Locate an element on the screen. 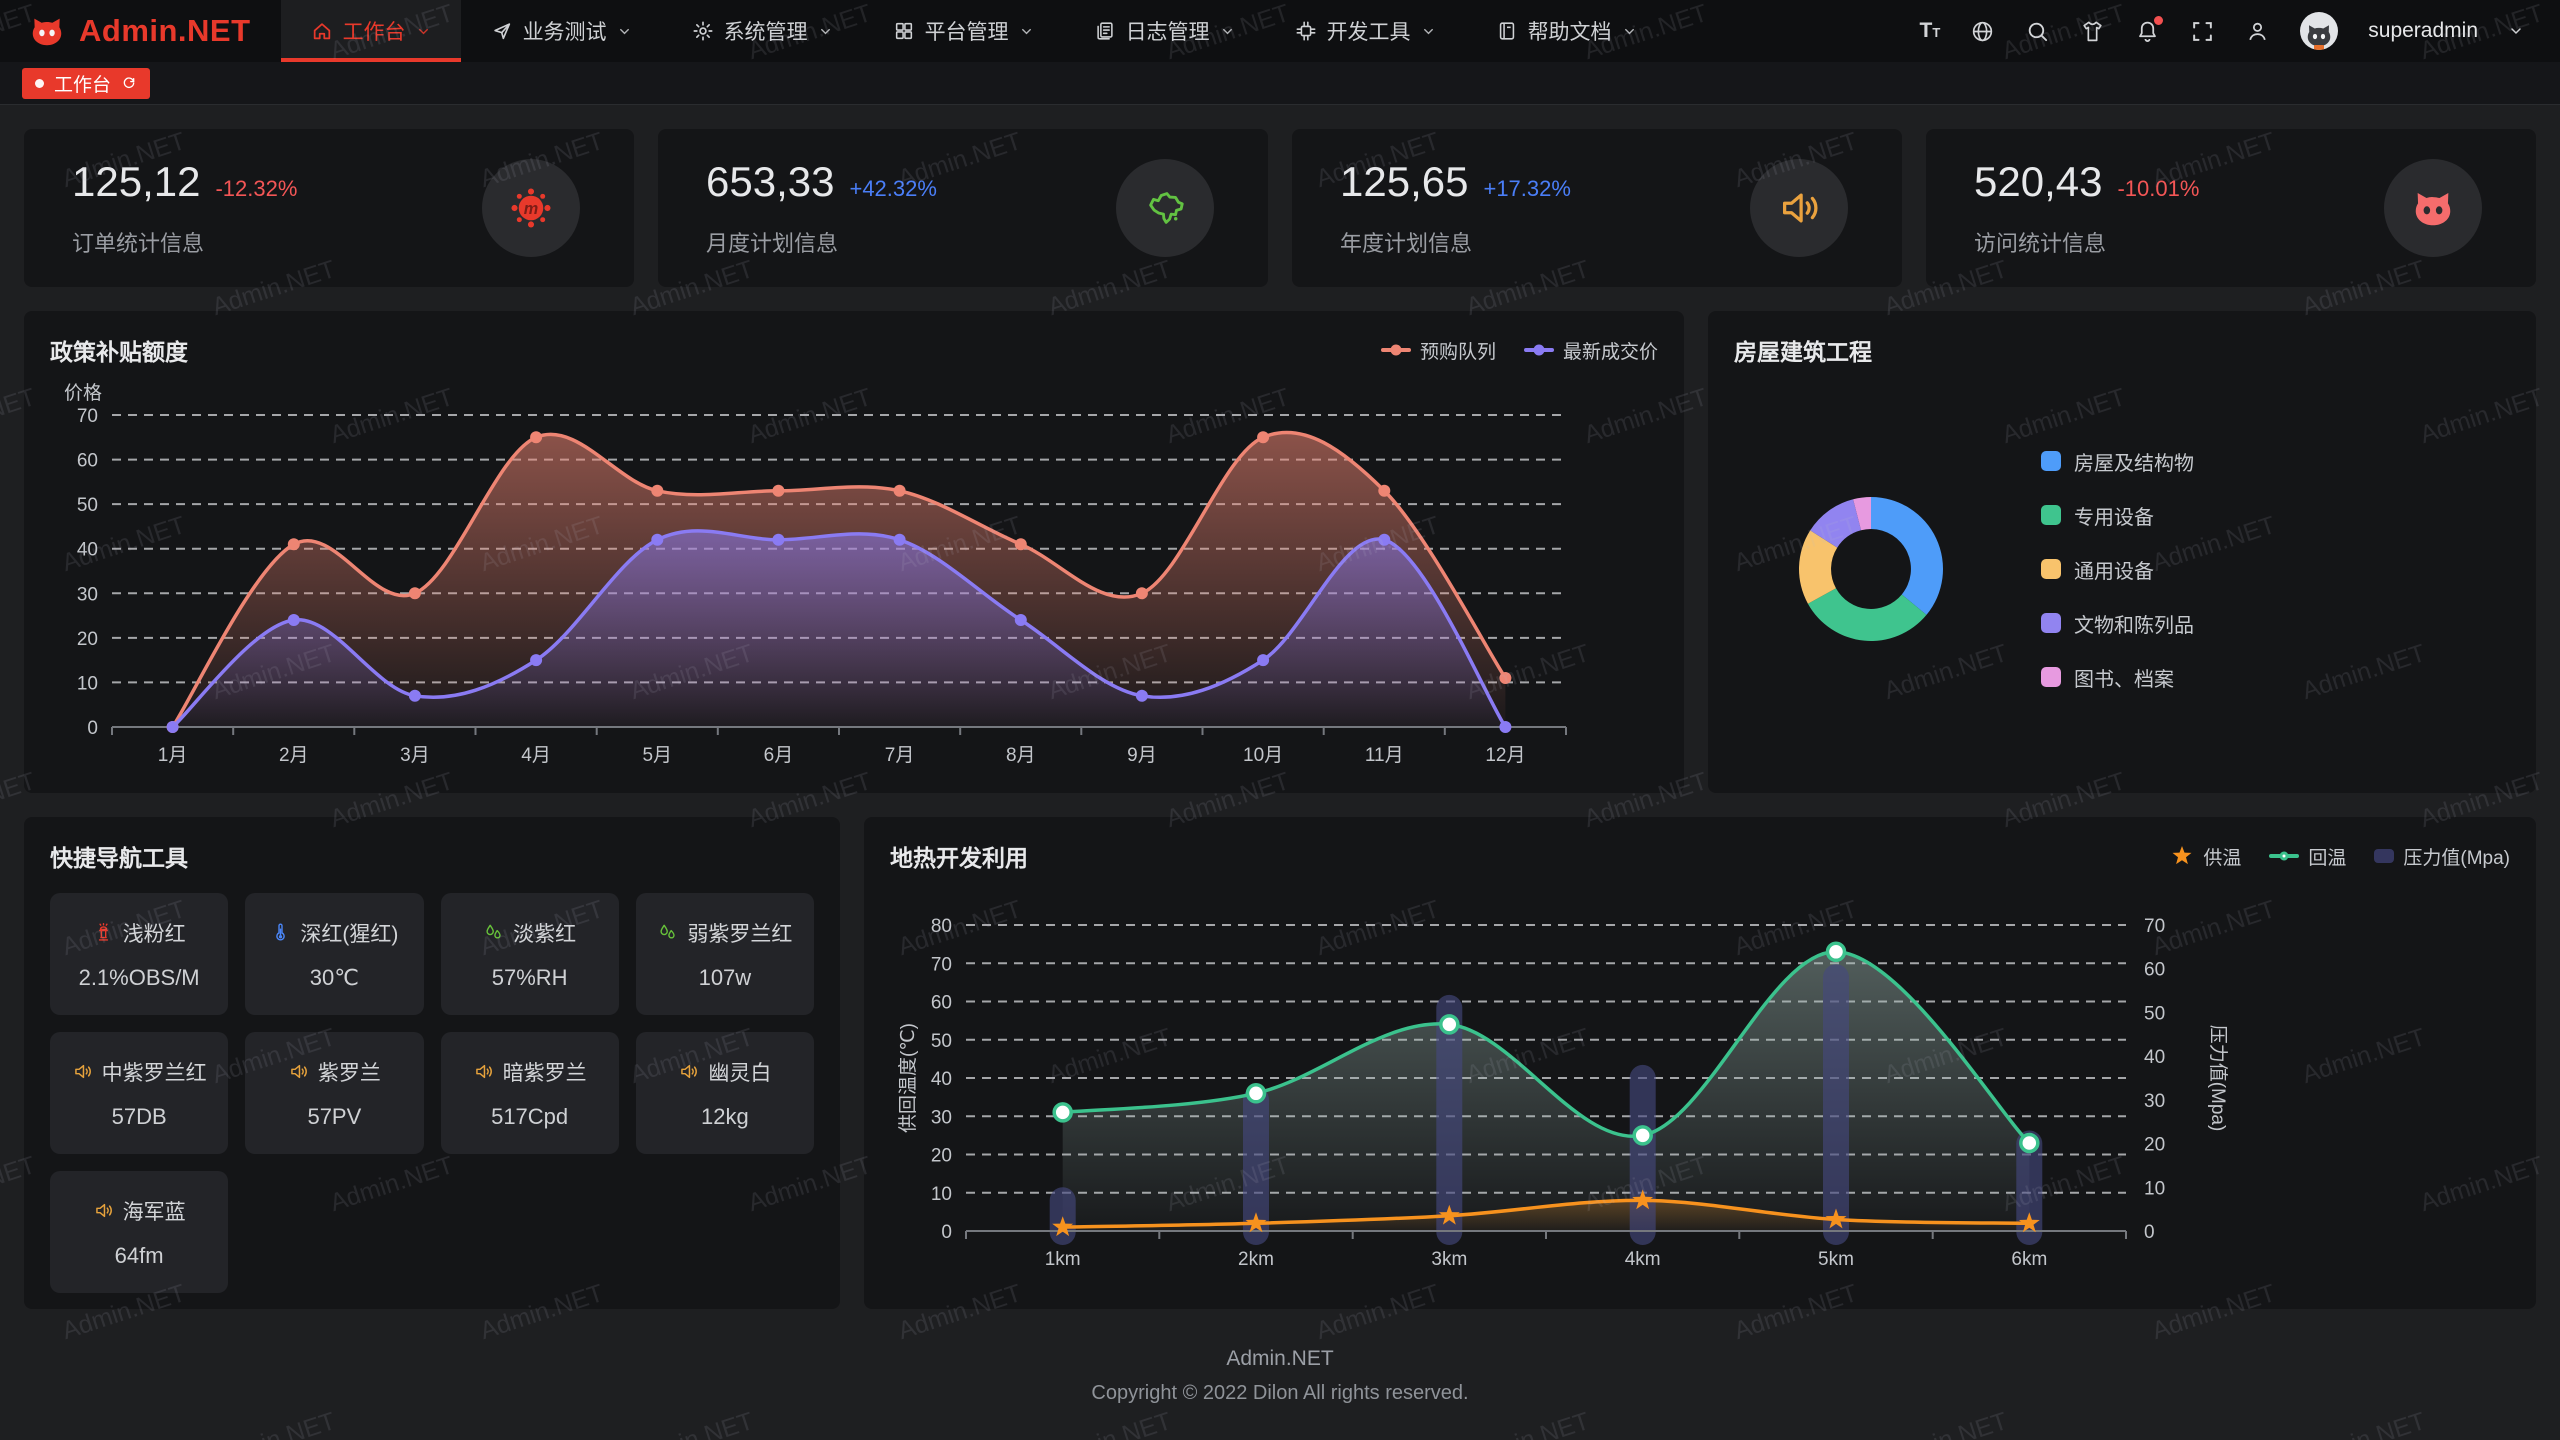  svg-text: m is located at coordinates (531, 209).